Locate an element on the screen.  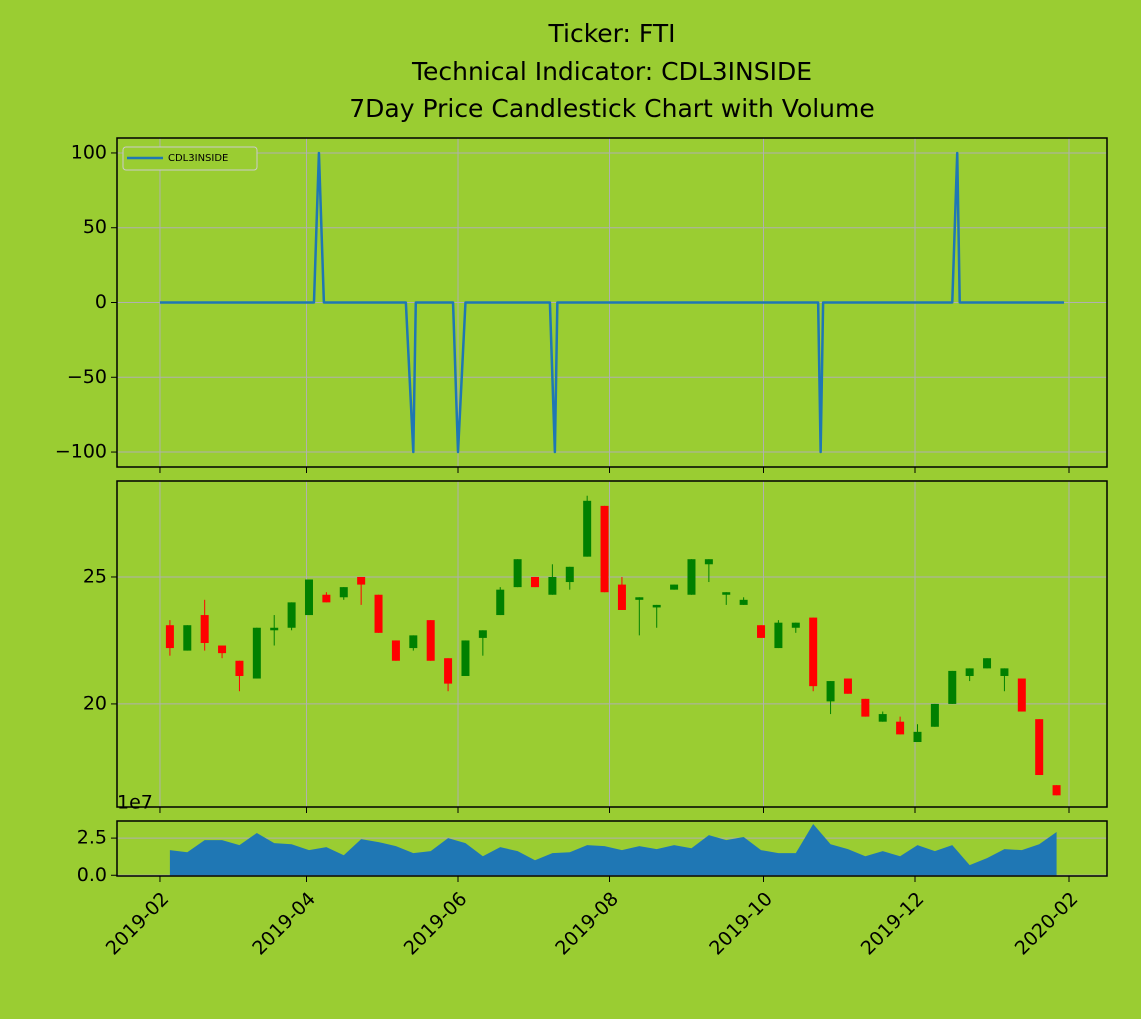
y-tick-label: 50 is located at coordinates (95, 227).